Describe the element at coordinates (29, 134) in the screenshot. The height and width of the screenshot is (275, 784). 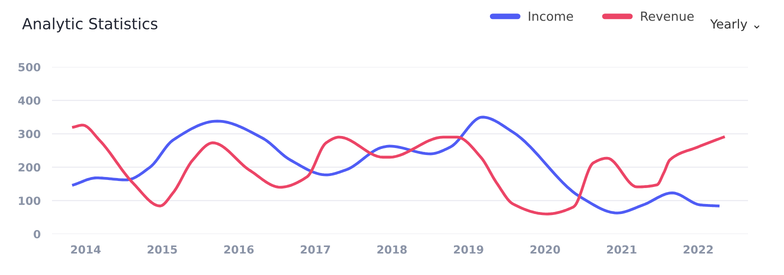
I see `y-tick-label: 300` at that location.